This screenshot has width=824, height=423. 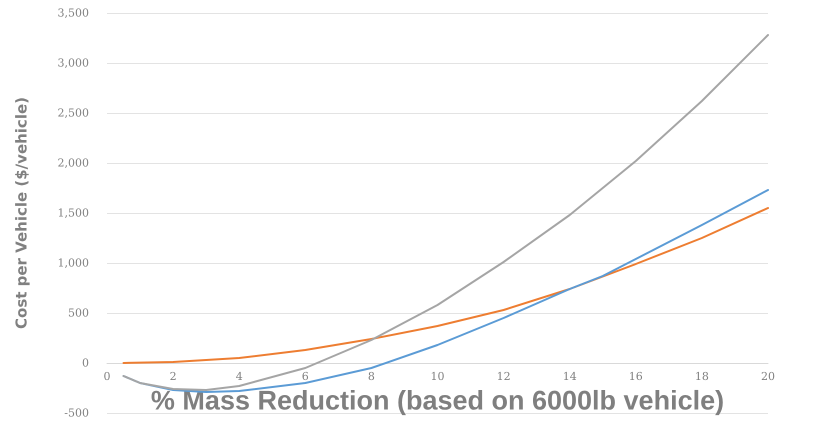 I want to click on y-tick-label: 1,500, so click(x=73, y=213).